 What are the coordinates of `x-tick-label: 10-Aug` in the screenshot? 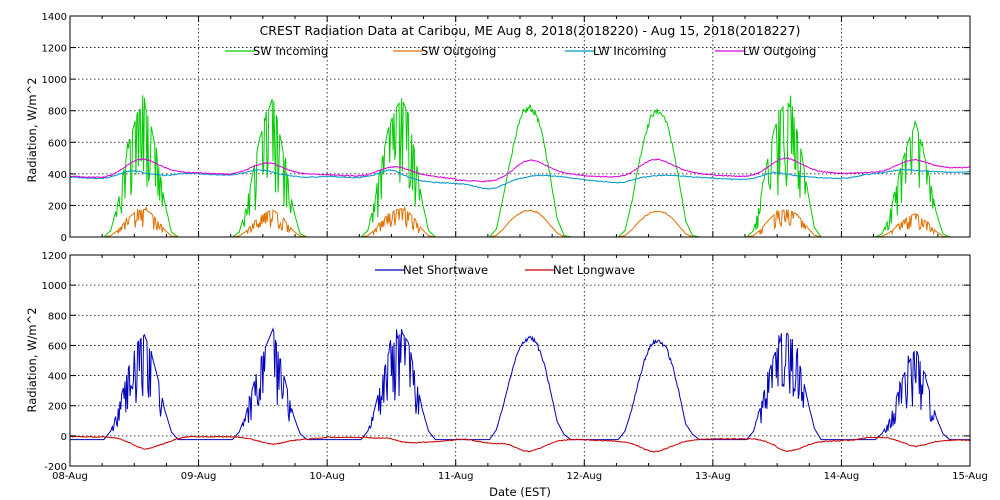 It's located at (327, 476).